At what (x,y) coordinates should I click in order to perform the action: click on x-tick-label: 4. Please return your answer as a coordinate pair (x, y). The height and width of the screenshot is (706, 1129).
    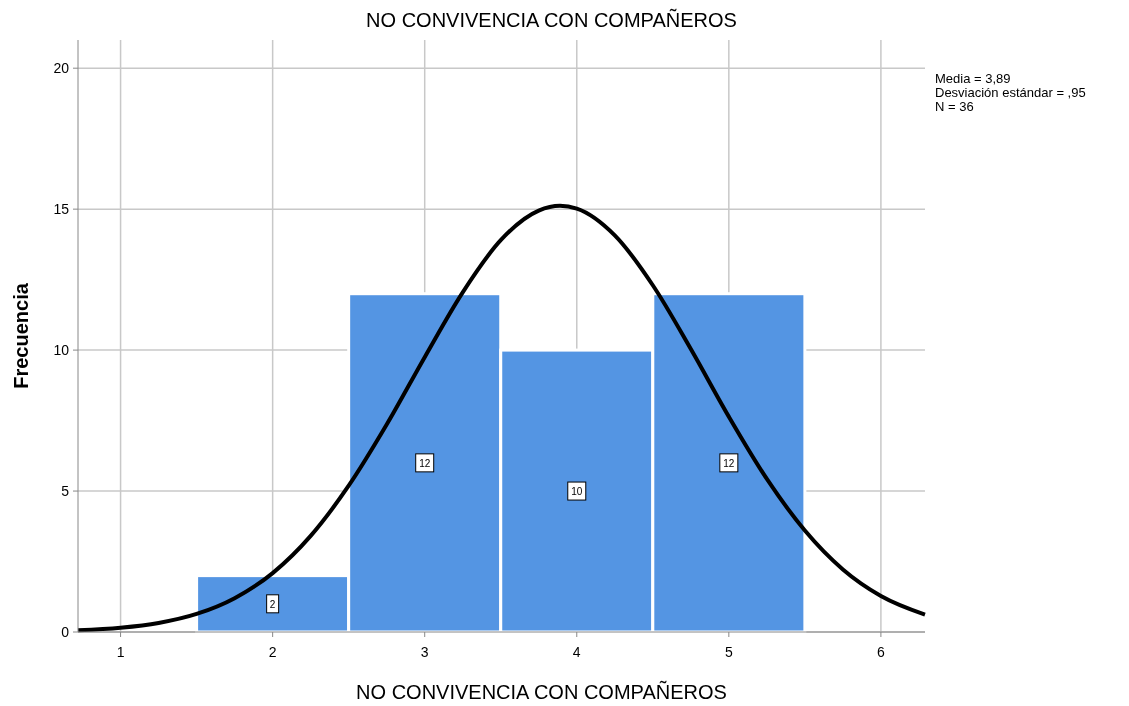
    Looking at the image, I should click on (576, 652).